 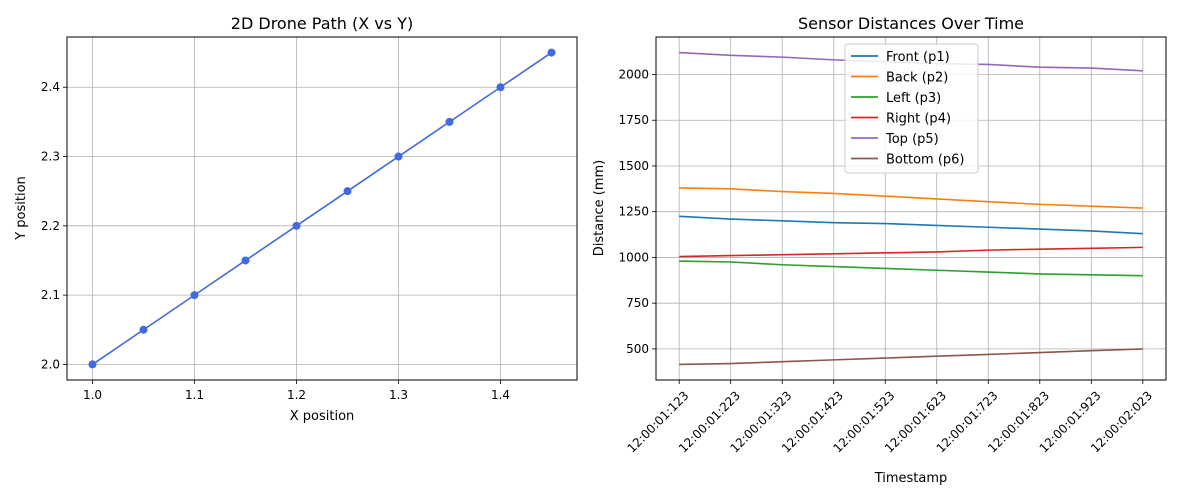 What do you see at coordinates (925, 160) in the screenshot?
I see `legend-label: Bottom (p6)` at bounding box center [925, 160].